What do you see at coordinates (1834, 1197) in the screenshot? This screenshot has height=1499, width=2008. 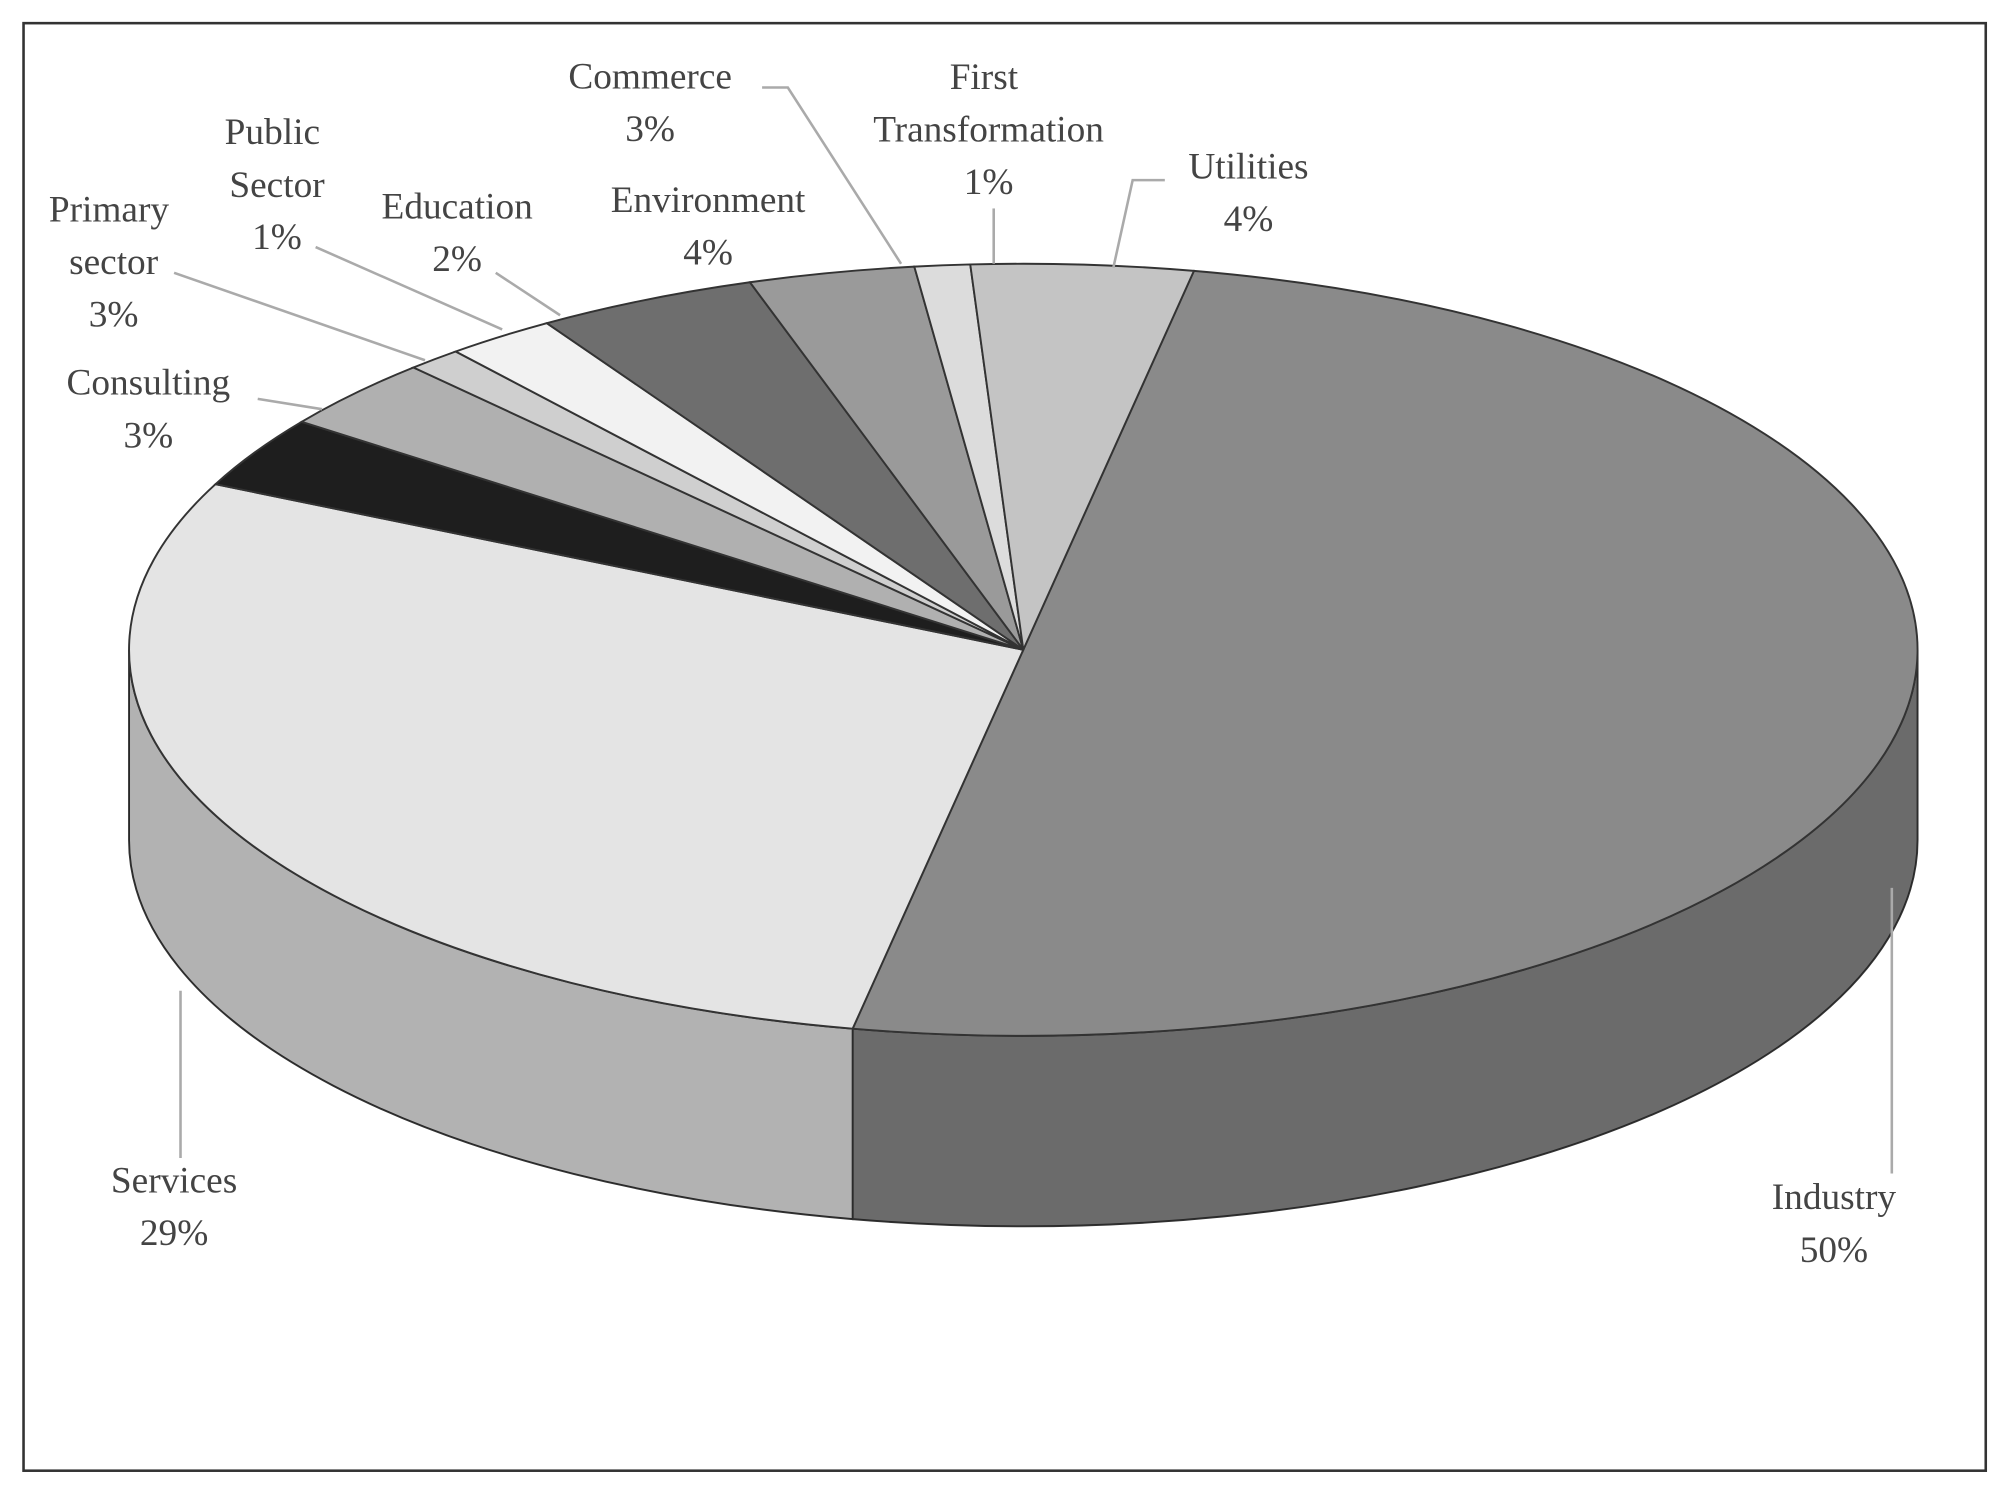 I see `category-label: Industry` at bounding box center [1834, 1197].